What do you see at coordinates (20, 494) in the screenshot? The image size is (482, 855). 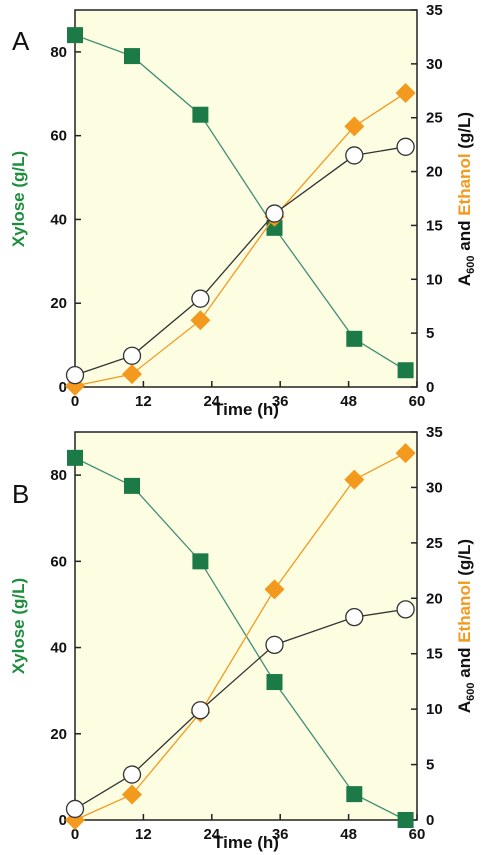 I see `panel-label: B` at bounding box center [20, 494].